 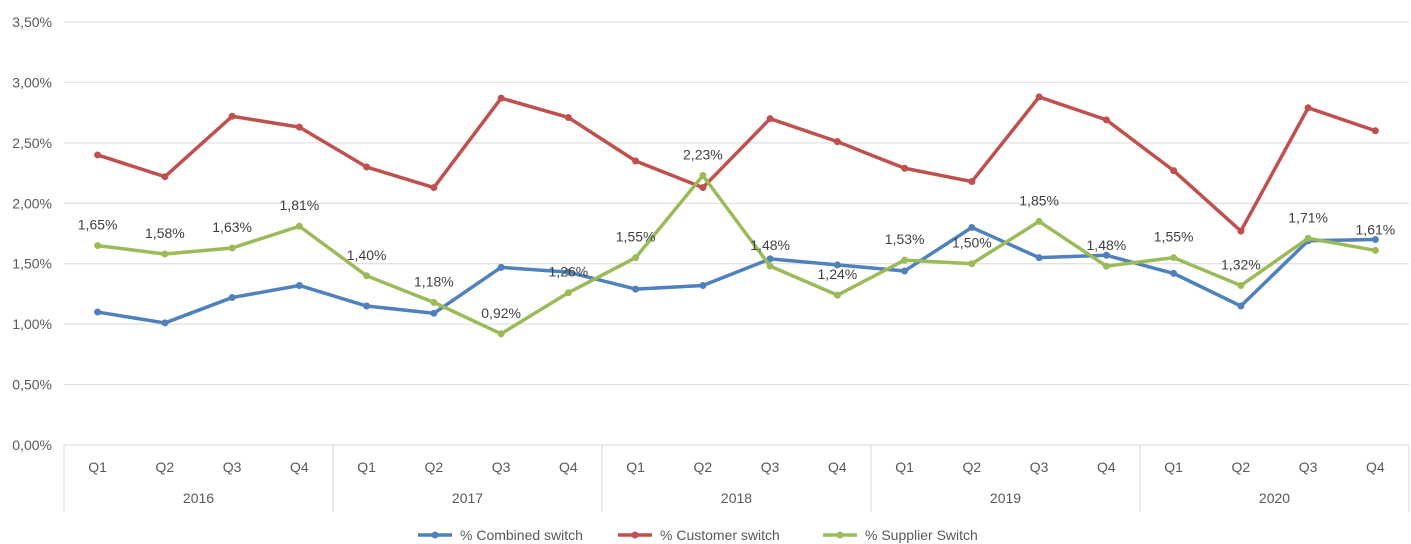 I want to click on legend-label: % Supplier Switch, so click(x=921, y=535).